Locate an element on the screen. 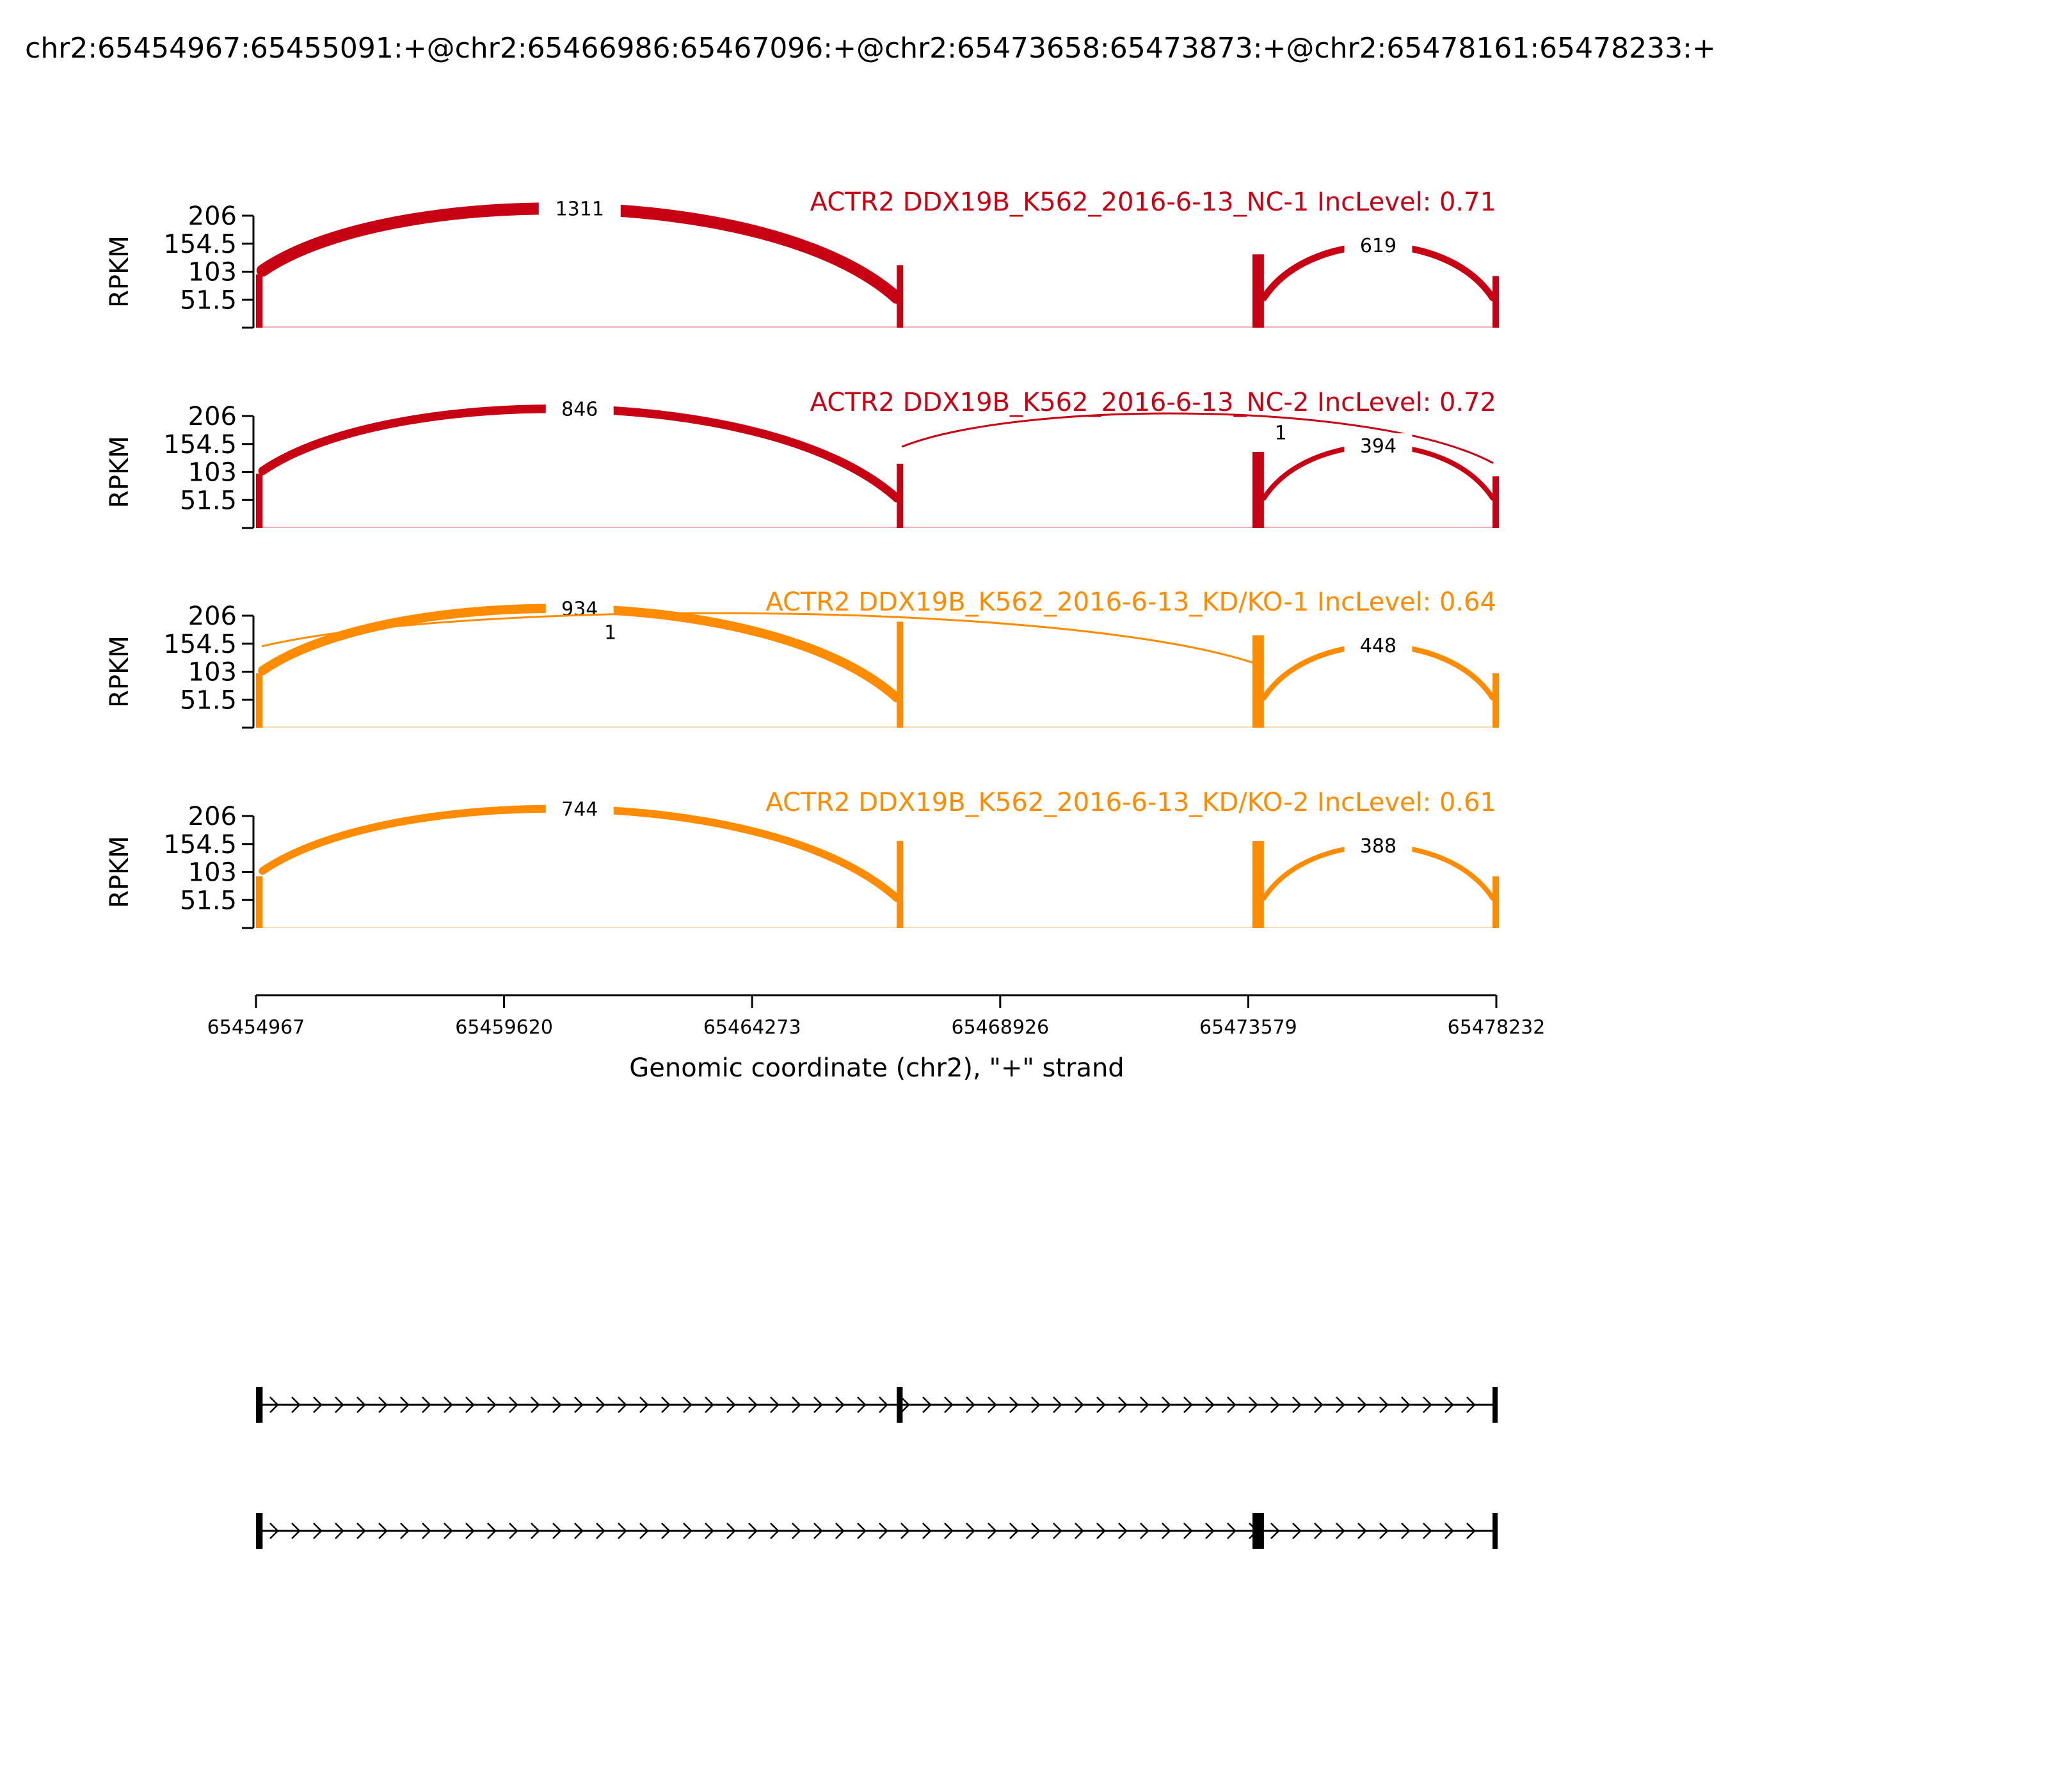 This screenshot has height=1792, width=2048. y-tick-label: 206 is located at coordinates (212, 816).